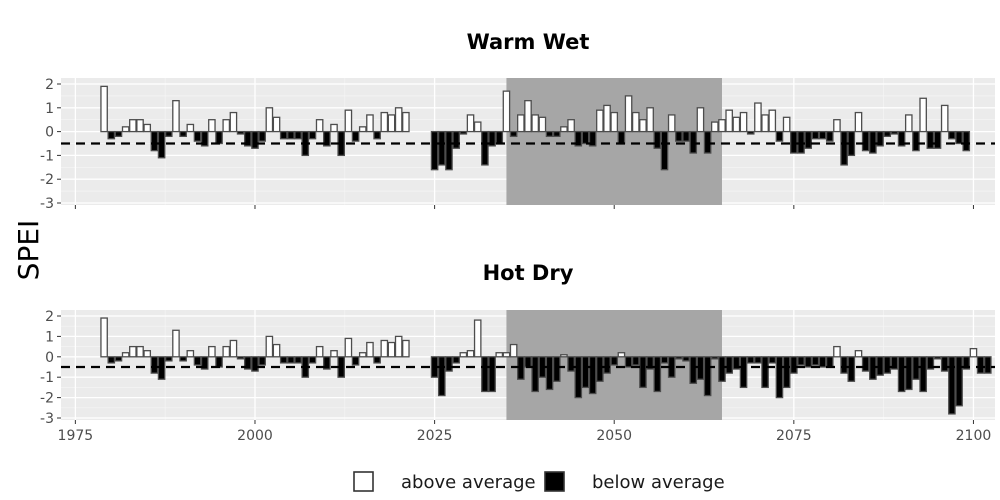 The image size is (1000, 500). Describe the element at coordinates (435, 436) in the screenshot. I see `x-tick-label: 2025` at that location.